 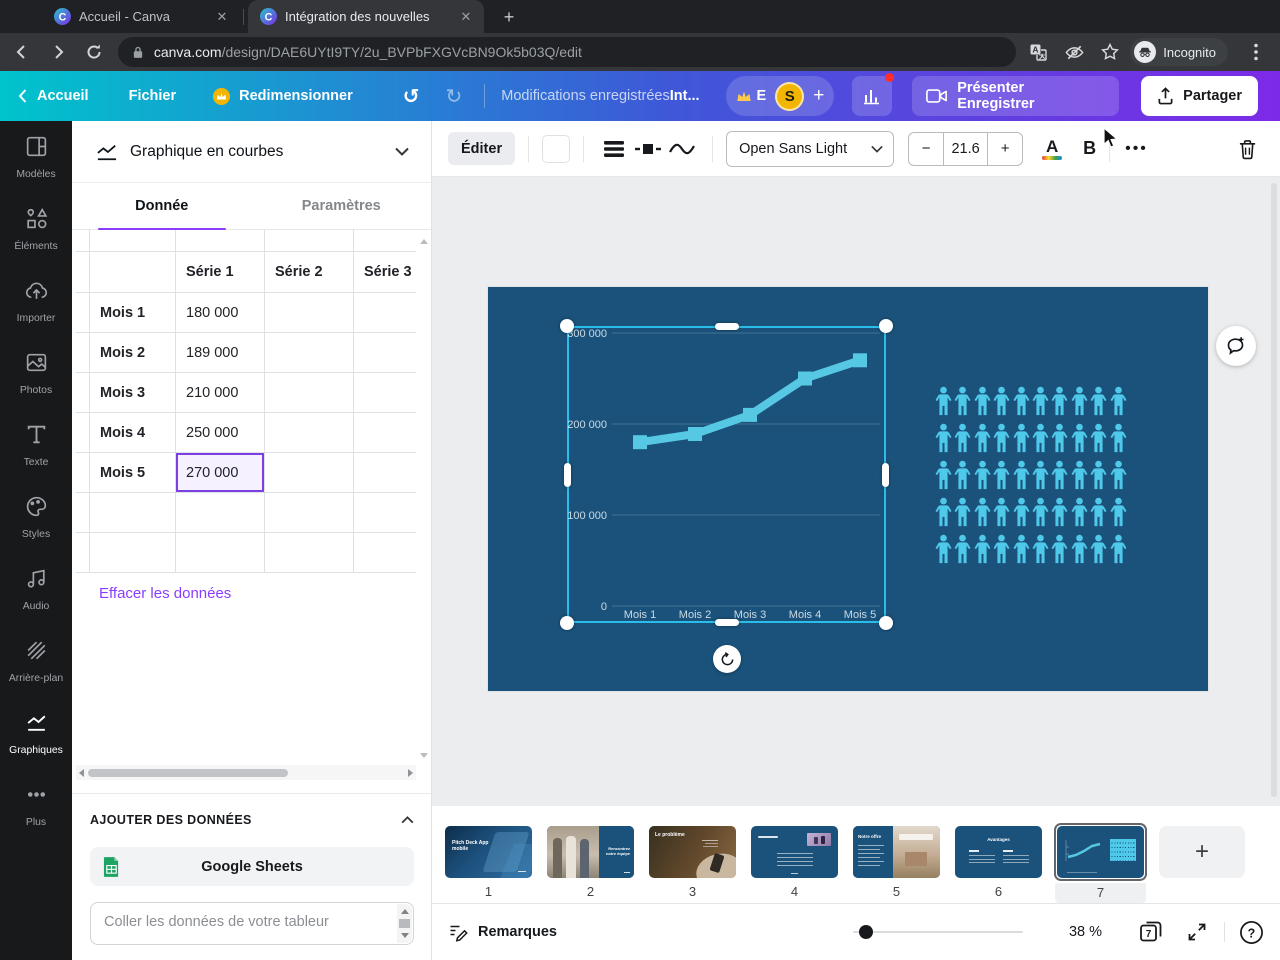 I want to click on add-data-section-header: AJOUTER DES DONNÉES, so click(x=252, y=820).